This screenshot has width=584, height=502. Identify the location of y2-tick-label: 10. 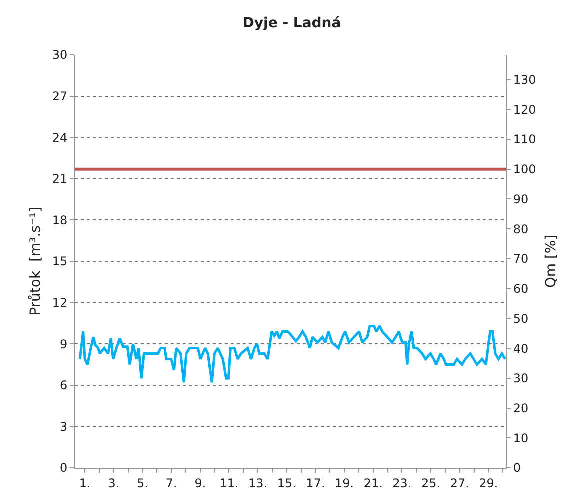
(521, 438).